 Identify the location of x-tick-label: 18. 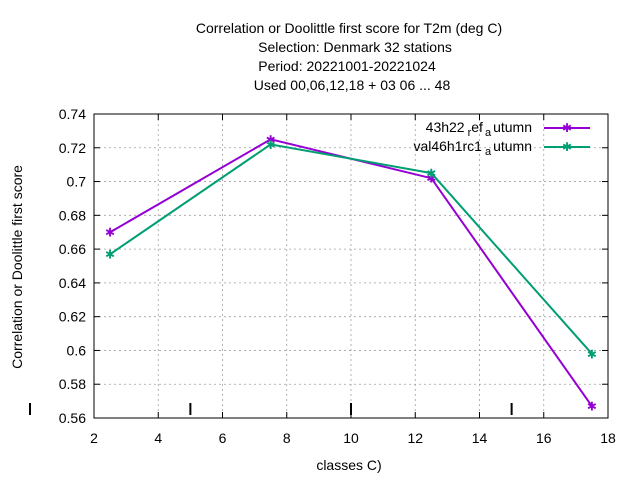
(608, 438).